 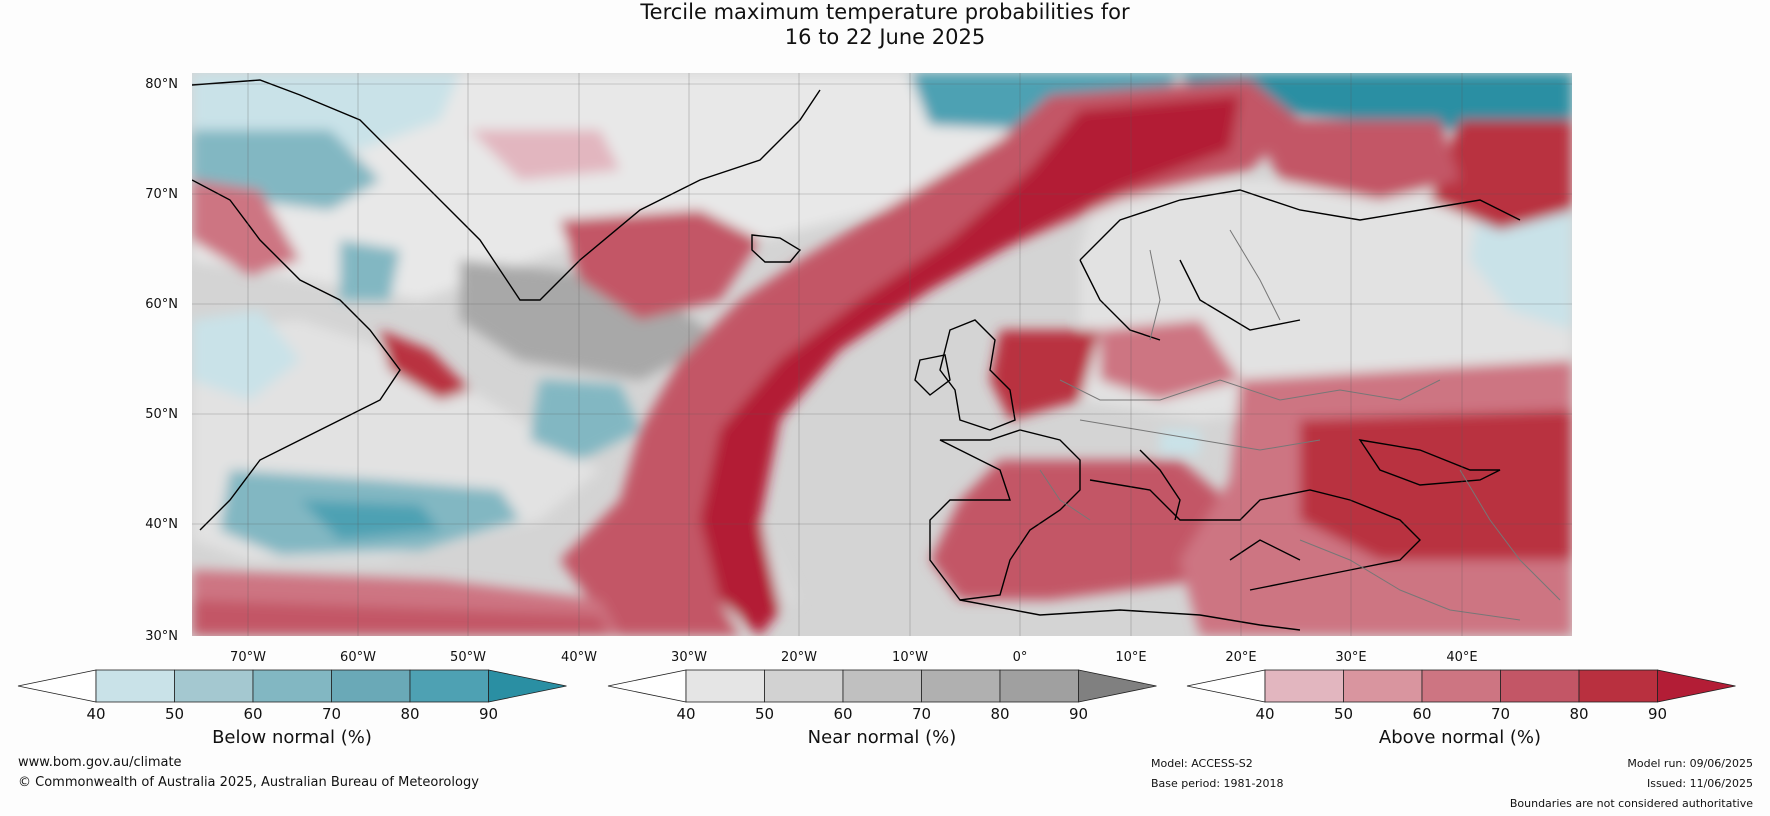 What do you see at coordinates (100, 762) in the screenshot?
I see `footer-website: www.bom.gov.au/climate` at bounding box center [100, 762].